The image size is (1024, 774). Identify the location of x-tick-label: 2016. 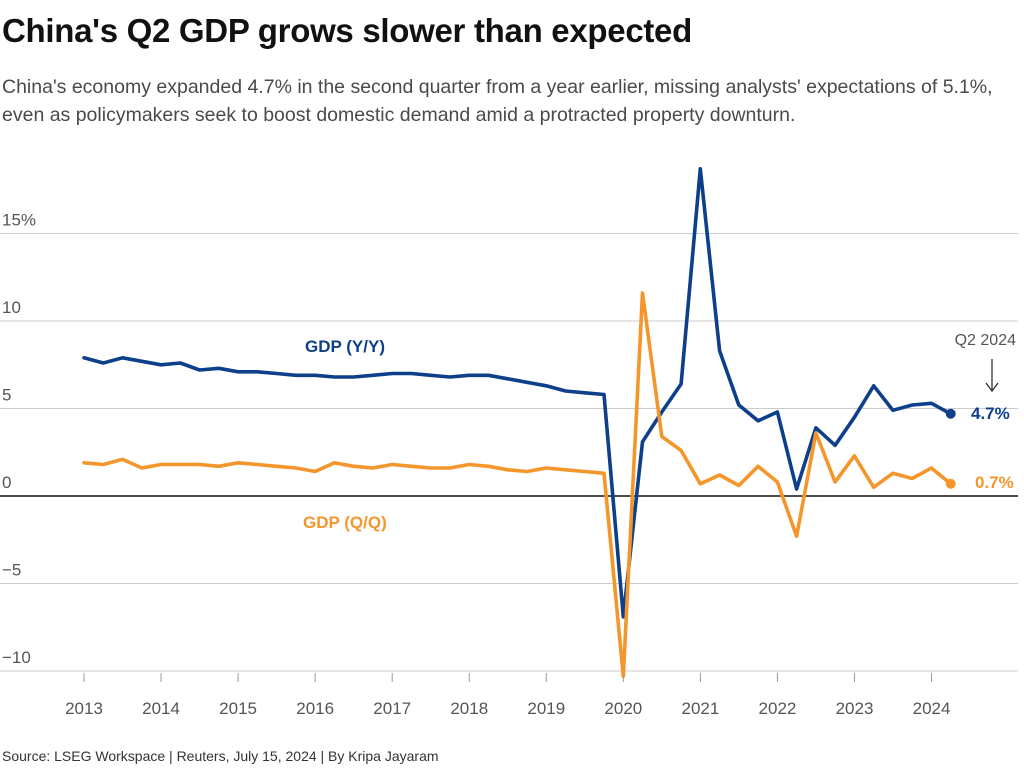
(315, 708).